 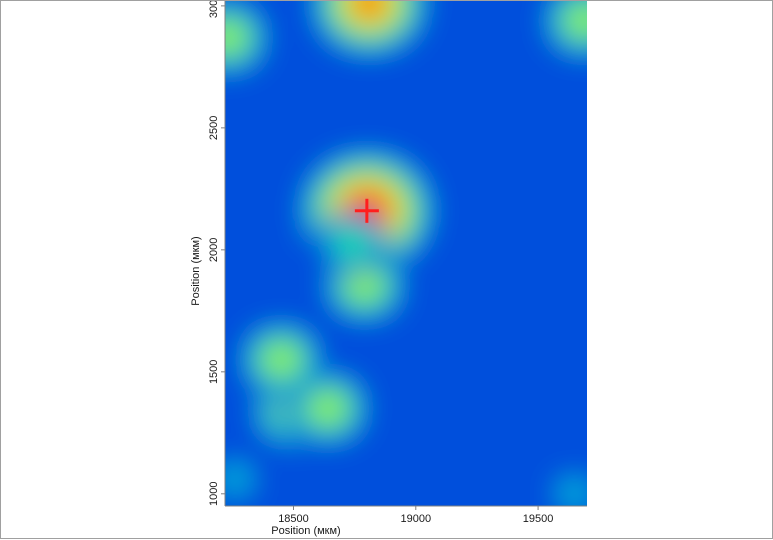 What do you see at coordinates (415, 519) in the screenshot?
I see `x-tick-label: 19000` at bounding box center [415, 519].